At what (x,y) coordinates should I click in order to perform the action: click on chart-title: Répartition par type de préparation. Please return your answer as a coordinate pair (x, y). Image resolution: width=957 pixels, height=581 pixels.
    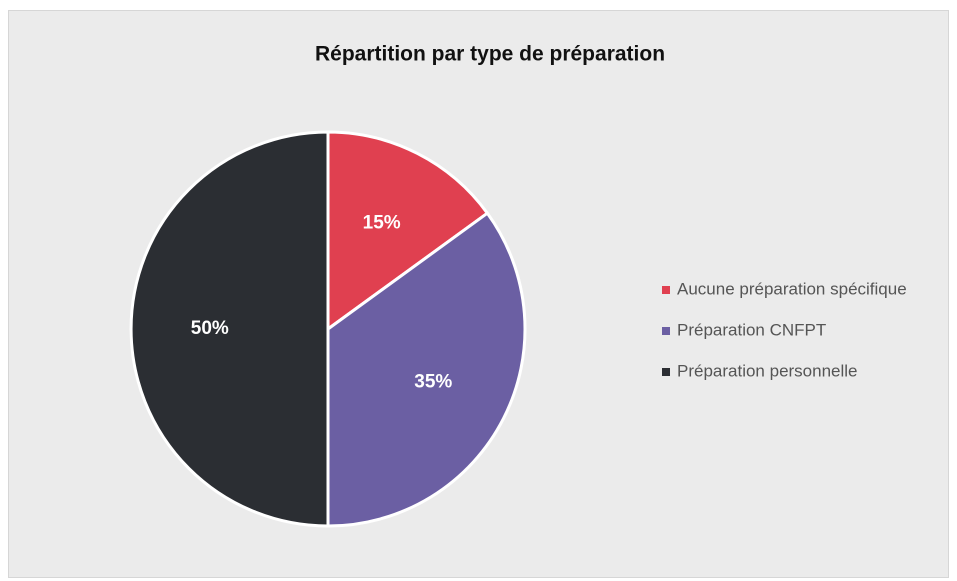
    Looking at the image, I should click on (490, 54).